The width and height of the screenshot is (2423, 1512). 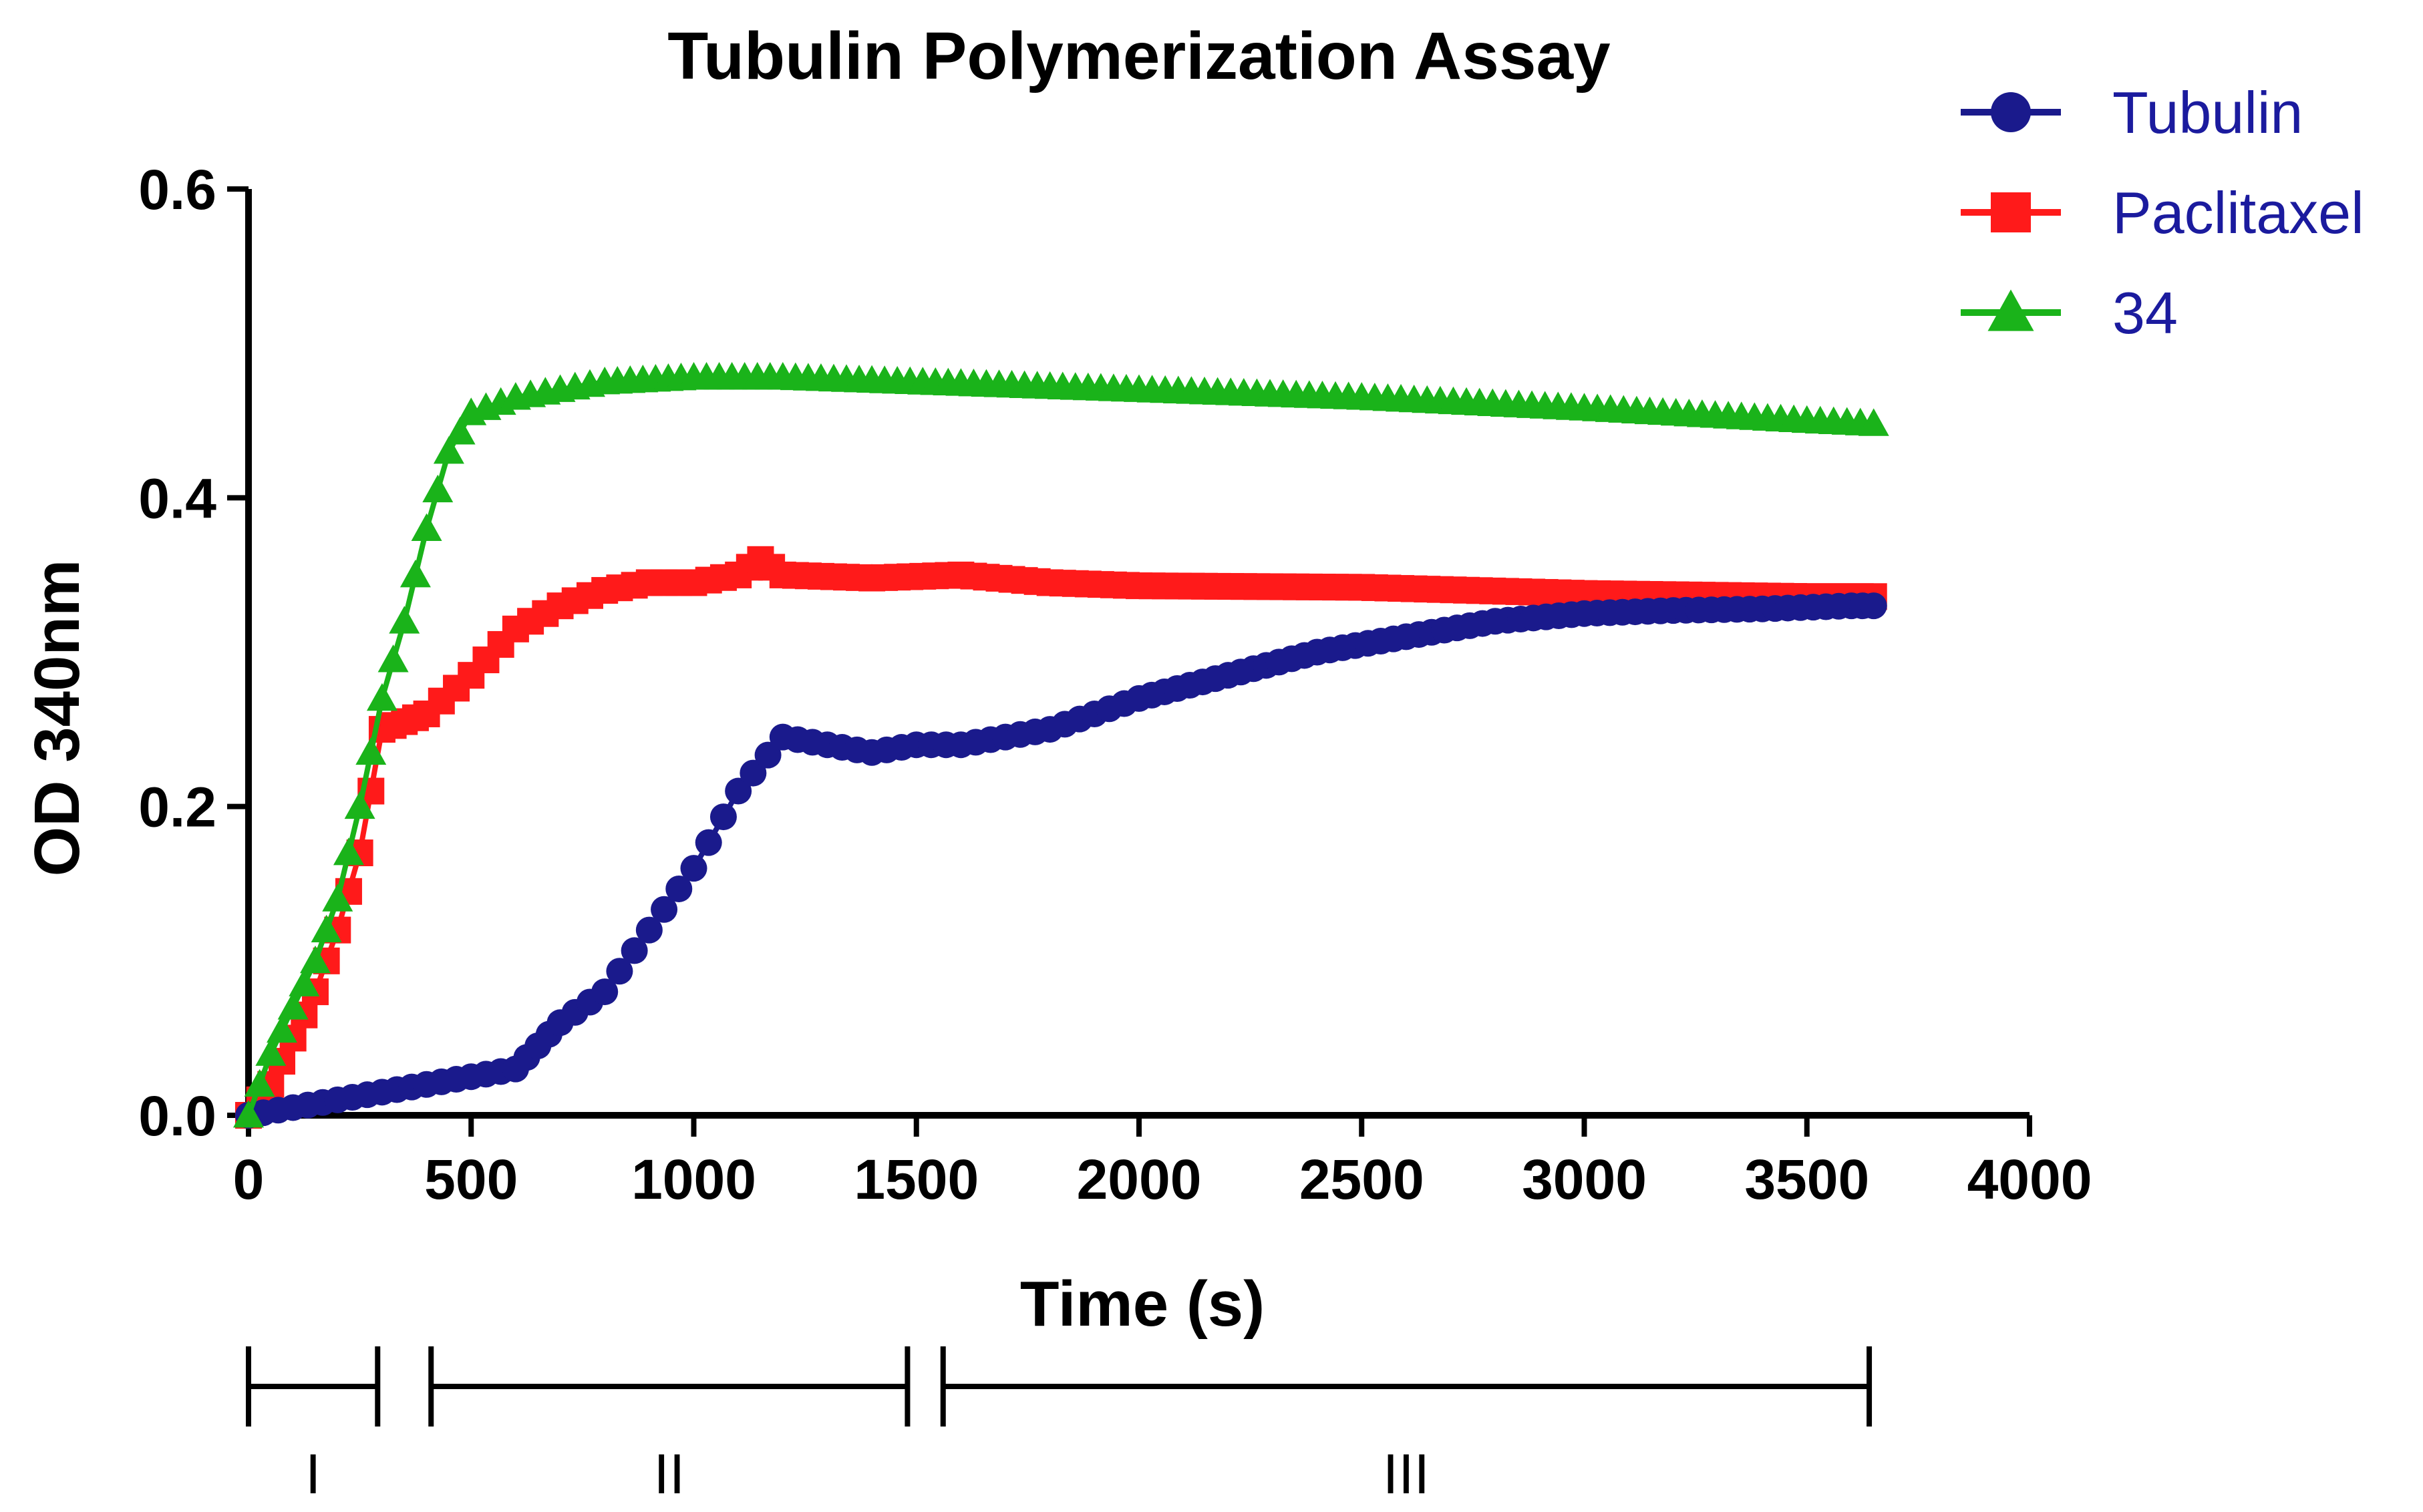 What do you see at coordinates (2145, 313) in the screenshot?
I see `legend-label: 34` at bounding box center [2145, 313].